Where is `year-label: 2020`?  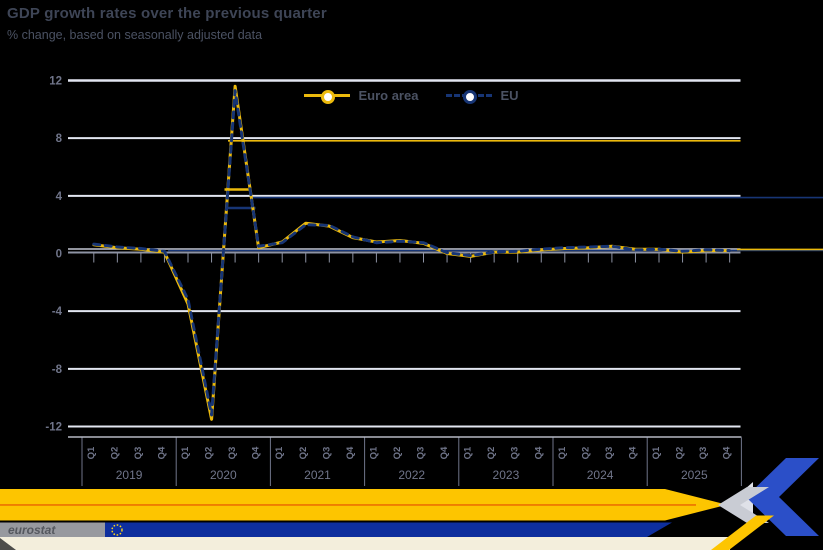
year-label: 2020 is located at coordinates (223, 475).